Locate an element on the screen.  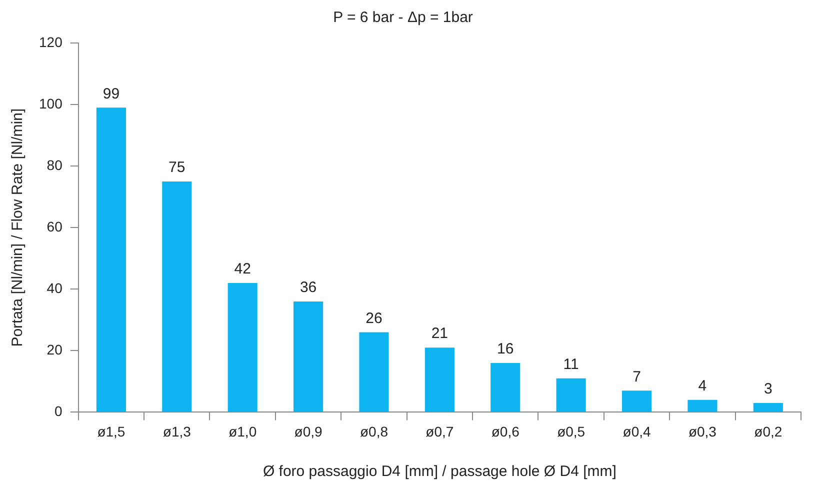
x-tick-label: ø0,7 is located at coordinates (440, 431).